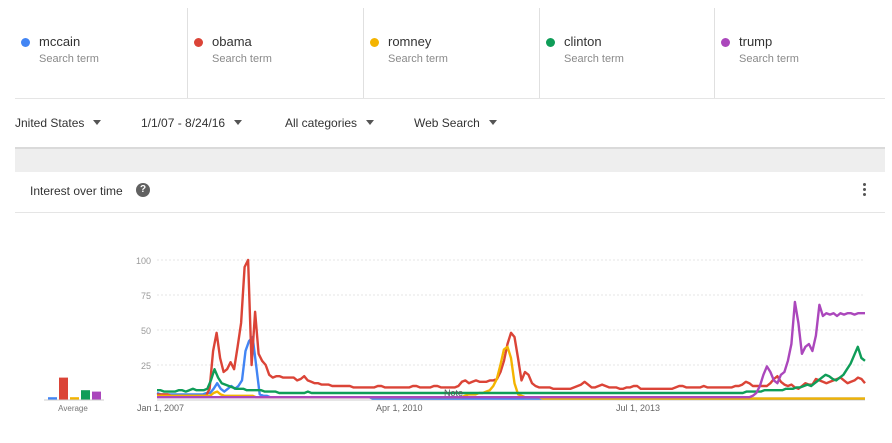  Describe the element at coordinates (399, 408) in the screenshot. I see `x-tick-label: Apr 1, 2010` at that location.